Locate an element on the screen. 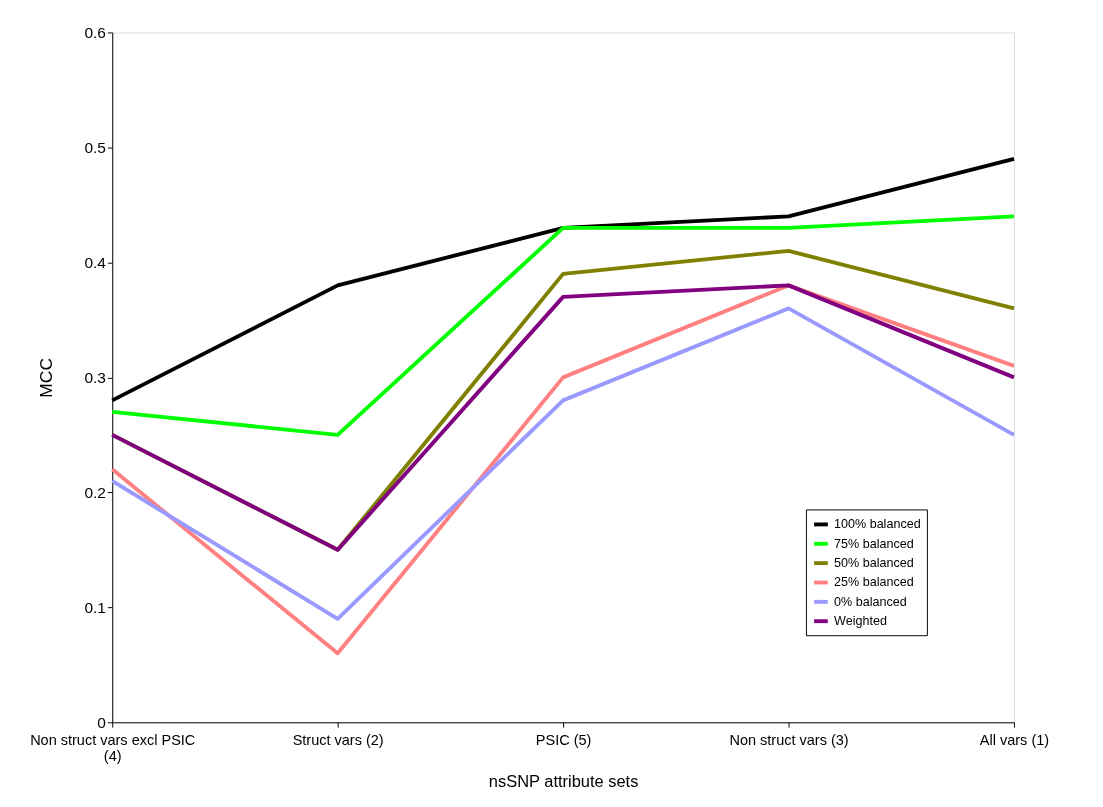 This screenshot has width=1103, height=807. legend-label: 75% balanced is located at coordinates (874, 543).